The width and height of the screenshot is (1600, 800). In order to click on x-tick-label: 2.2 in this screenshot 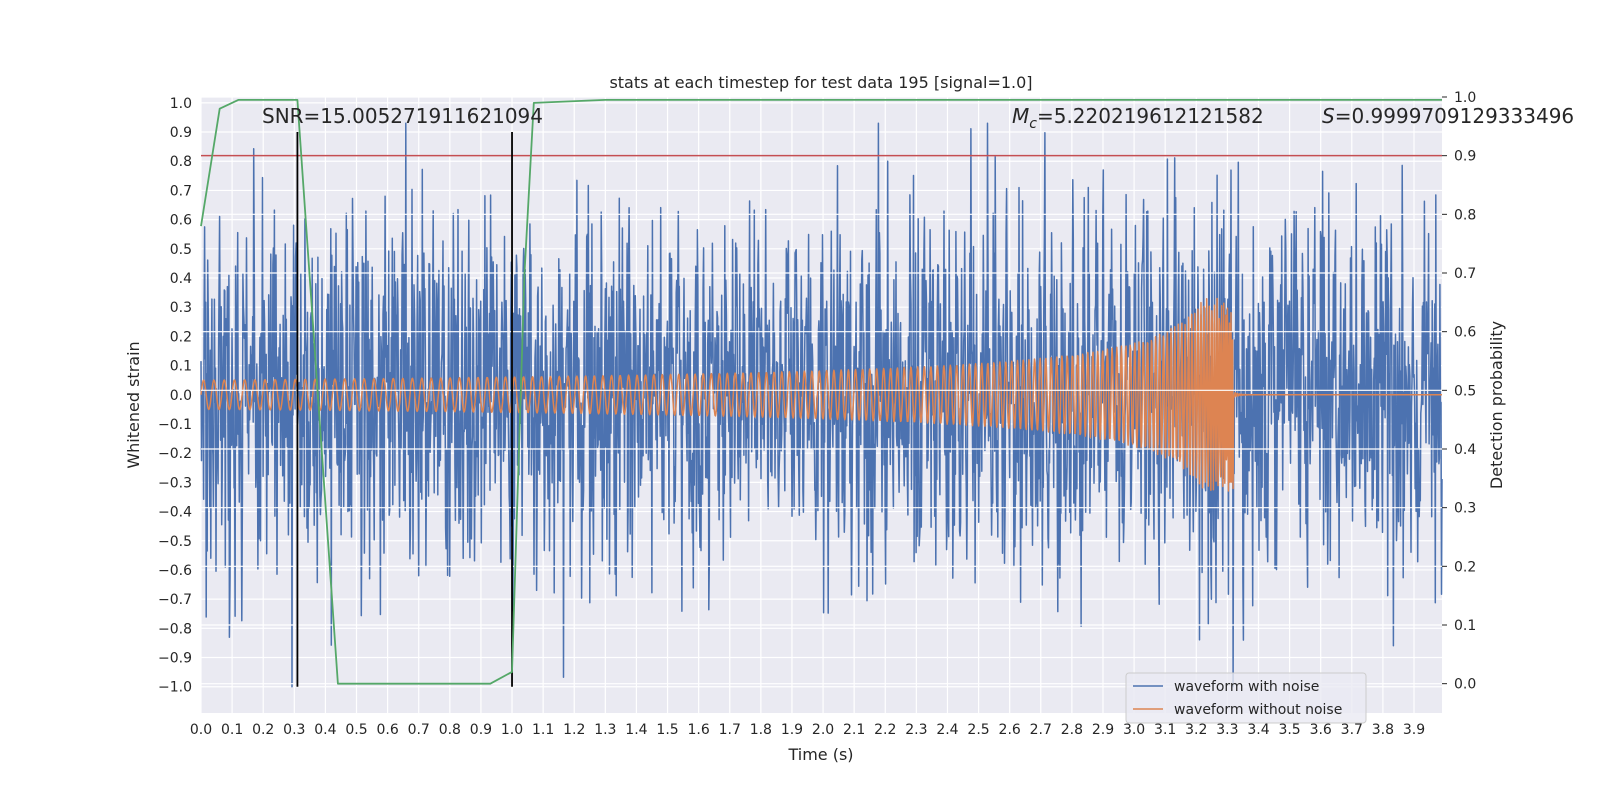, I will do `click(885, 730)`.